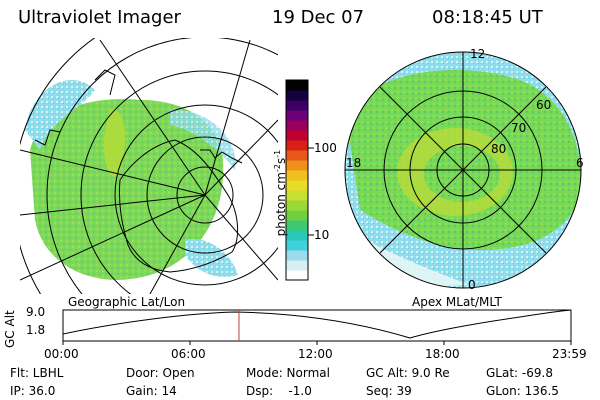 The width and height of the screenshot is (600, 400). I want to click on timeline-axis-label: GC Alt, so click(10, 329).